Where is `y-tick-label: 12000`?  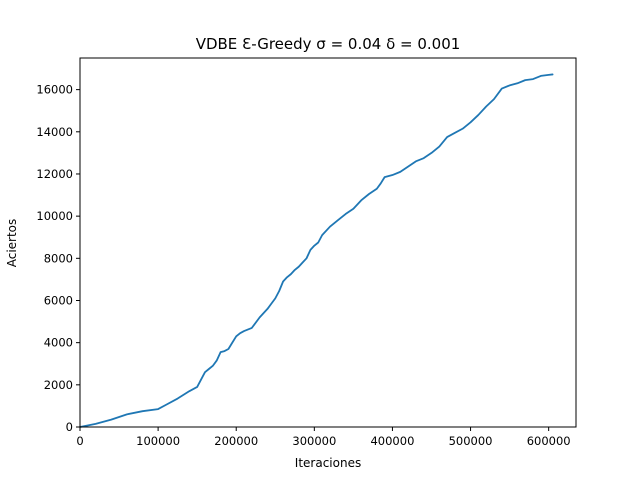
y-tick-label: 12000 is located at coordinates (54, 174).